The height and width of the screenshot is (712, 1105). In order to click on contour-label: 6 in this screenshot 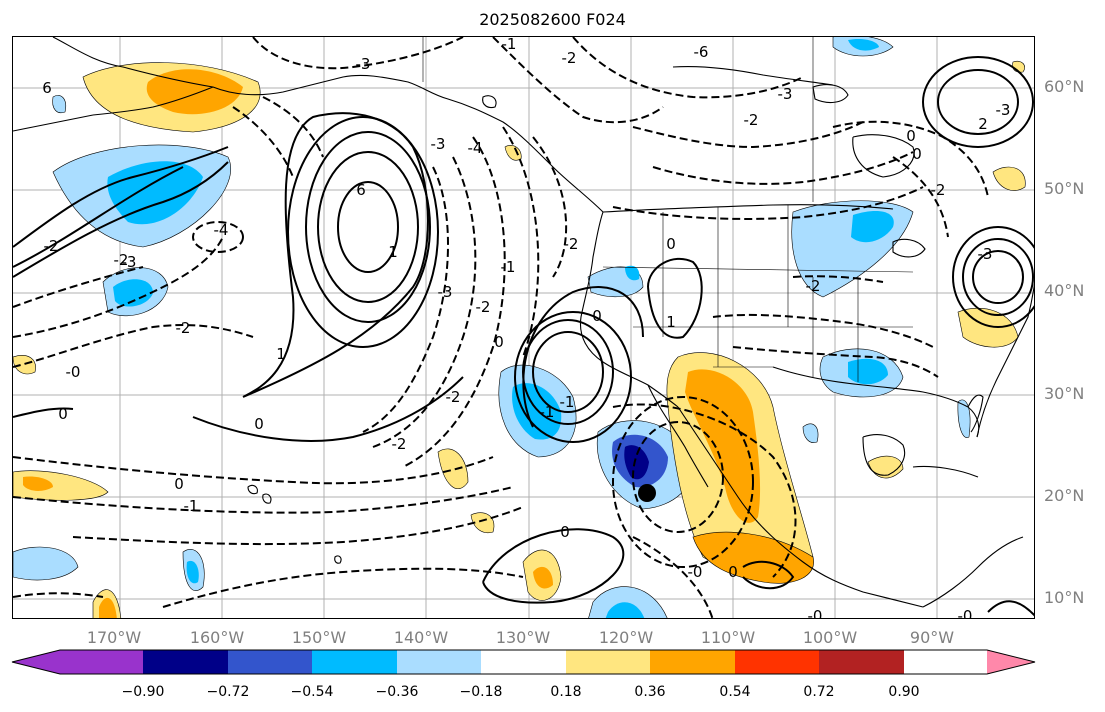, I will do `click(47, 88)`.